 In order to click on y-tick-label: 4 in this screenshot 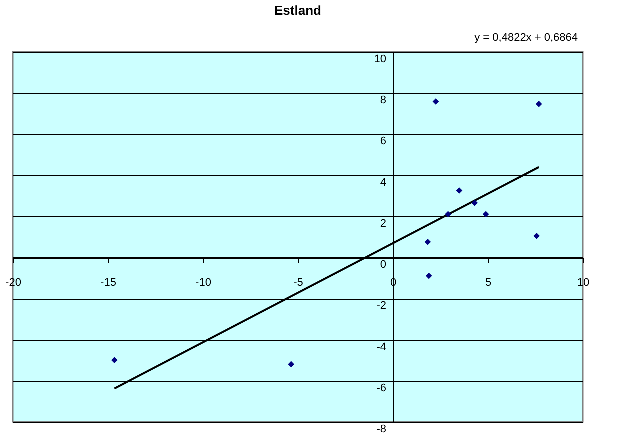, I will do `click(383, 182)`.